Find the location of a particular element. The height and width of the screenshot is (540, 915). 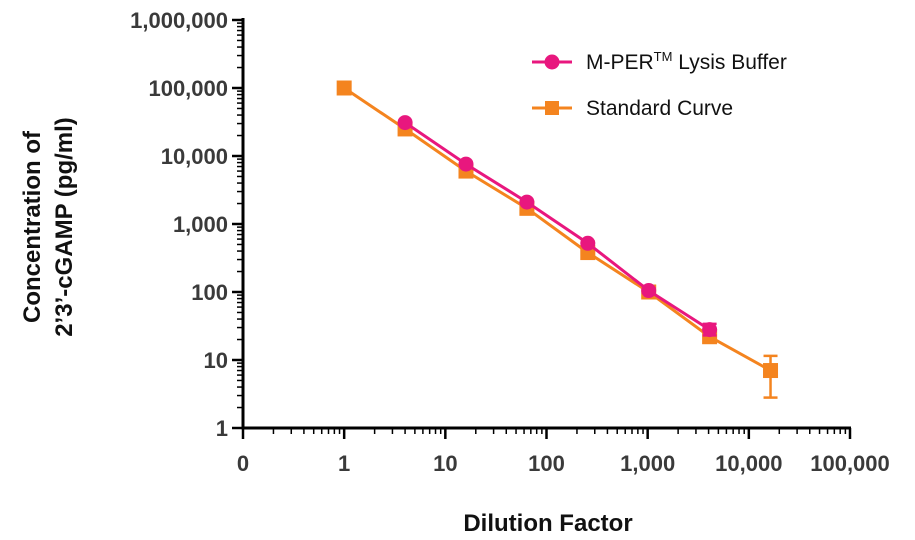

x-tick-label: 1,000 is located at coordinates (647, 463).